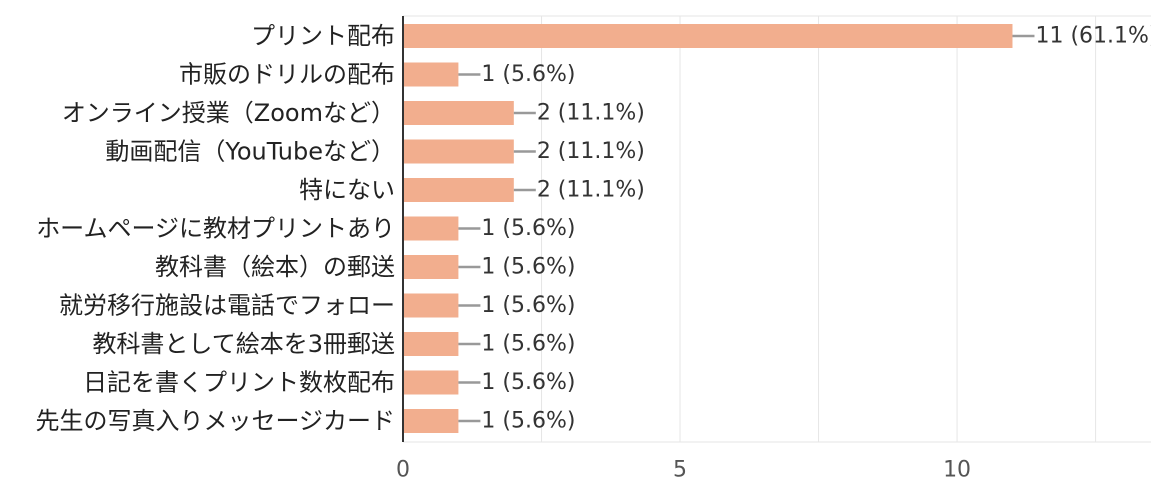 Image resolution: width=1151 pixels, height=488 pixels. I want to click on category-label: 教科書（絵本）の郵送, so click(275, 267).